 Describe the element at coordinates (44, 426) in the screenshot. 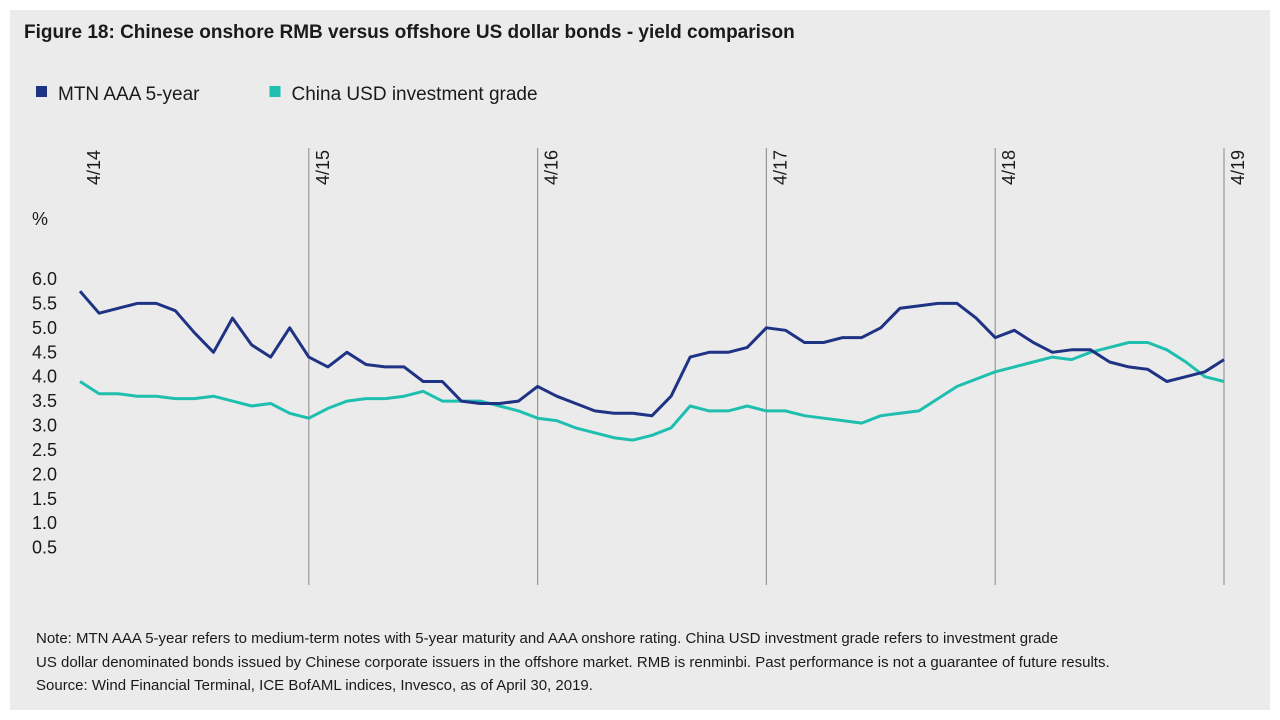

I see `y-tick-label: 3.0` at that location.